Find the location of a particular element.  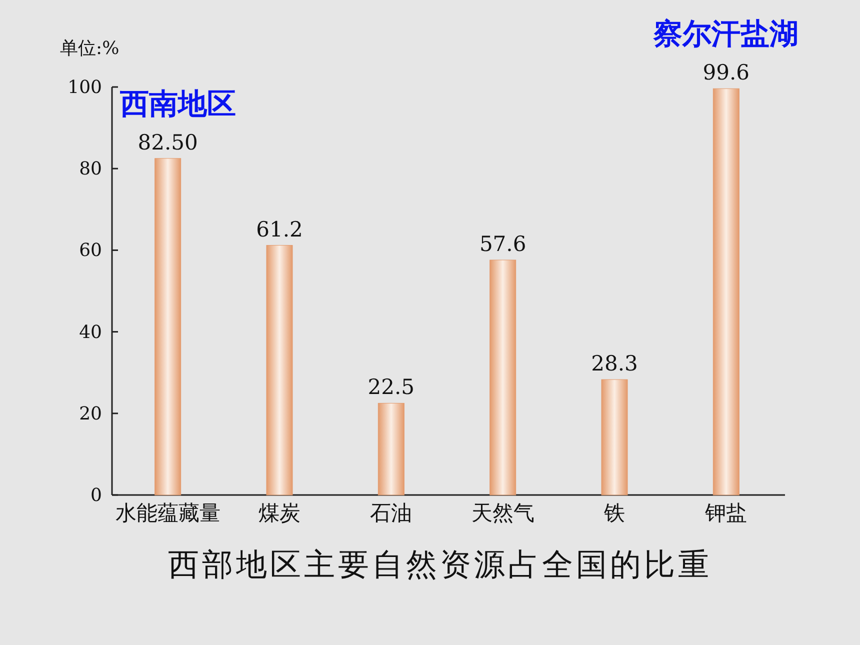

y-tick-label: 40 is located at coordinates (90, 332).